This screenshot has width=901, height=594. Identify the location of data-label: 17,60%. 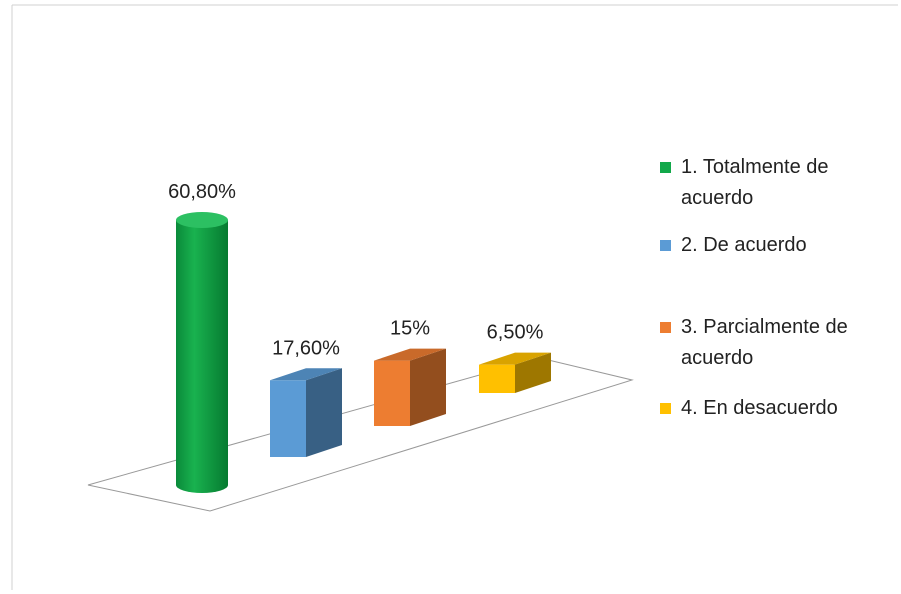
(306, 348).